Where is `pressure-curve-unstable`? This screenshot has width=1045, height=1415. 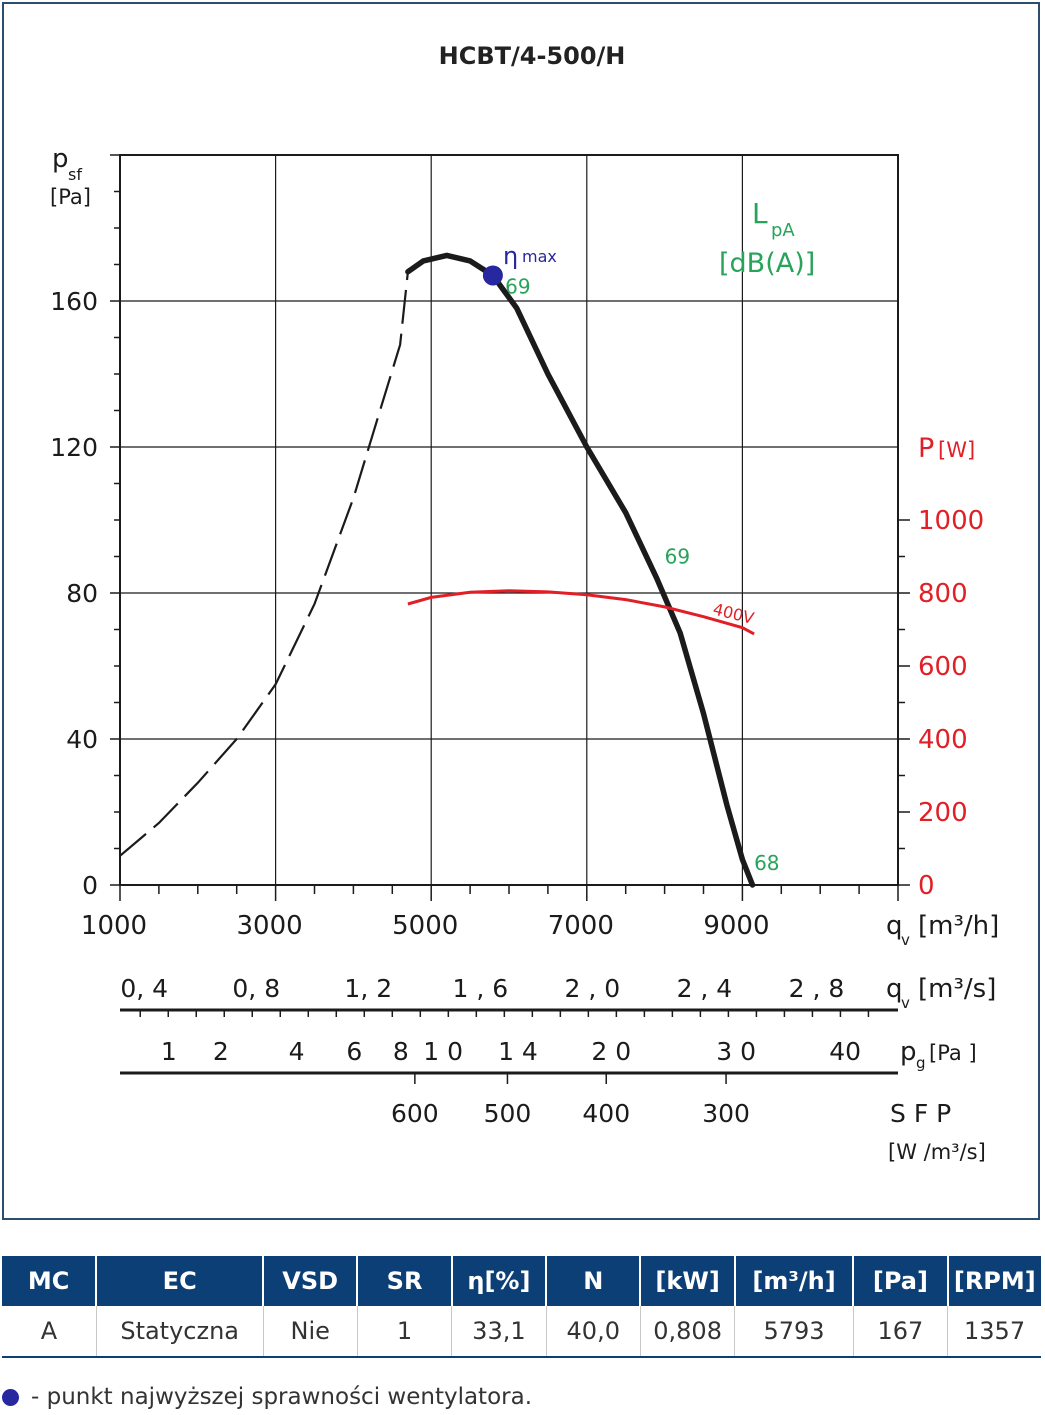 pressure-curve-unstable is located at coordinates (264, 564).